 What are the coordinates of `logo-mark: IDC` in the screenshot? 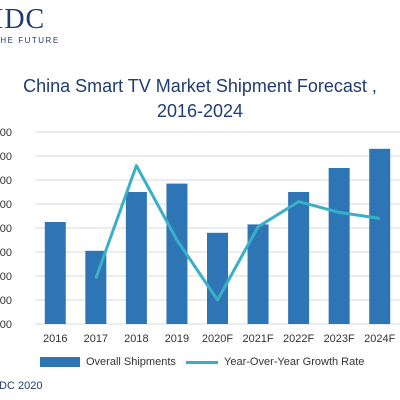 It's located at (23, 19).